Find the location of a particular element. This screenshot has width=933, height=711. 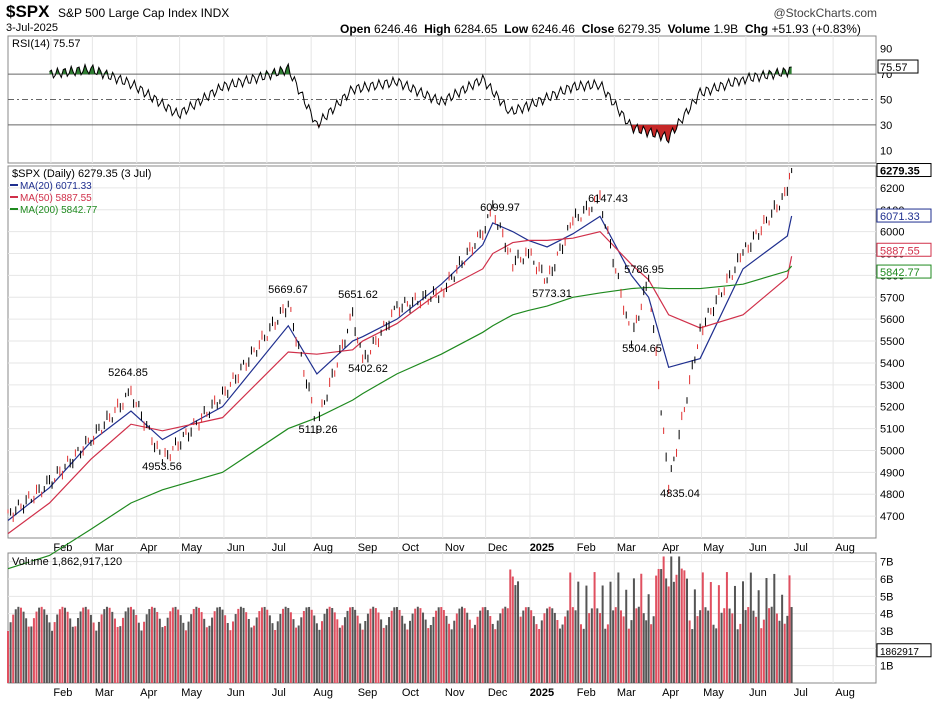

last-price-box-label: 6279.35 is located at coordinates (900, 172).